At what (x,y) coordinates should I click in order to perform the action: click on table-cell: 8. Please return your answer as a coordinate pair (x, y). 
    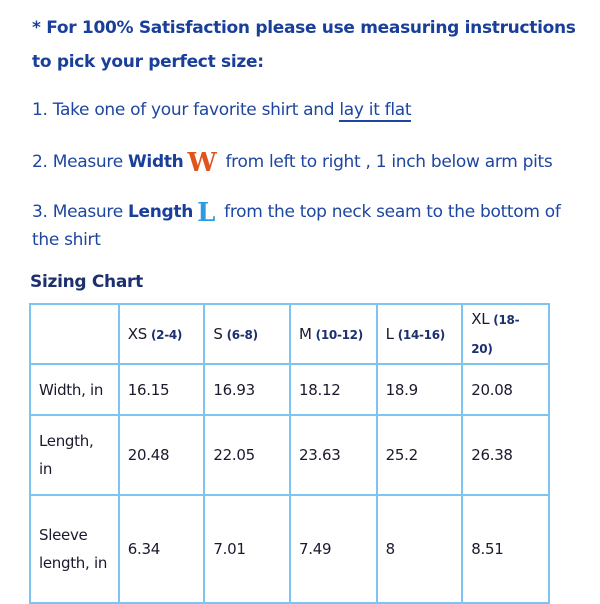
    Looking at the image, I should click on (419, 549).